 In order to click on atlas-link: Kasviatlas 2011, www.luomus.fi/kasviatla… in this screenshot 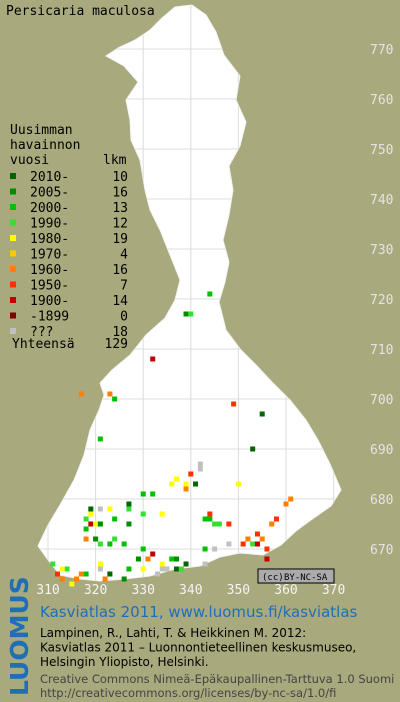, I will do `click(199, 612)`.